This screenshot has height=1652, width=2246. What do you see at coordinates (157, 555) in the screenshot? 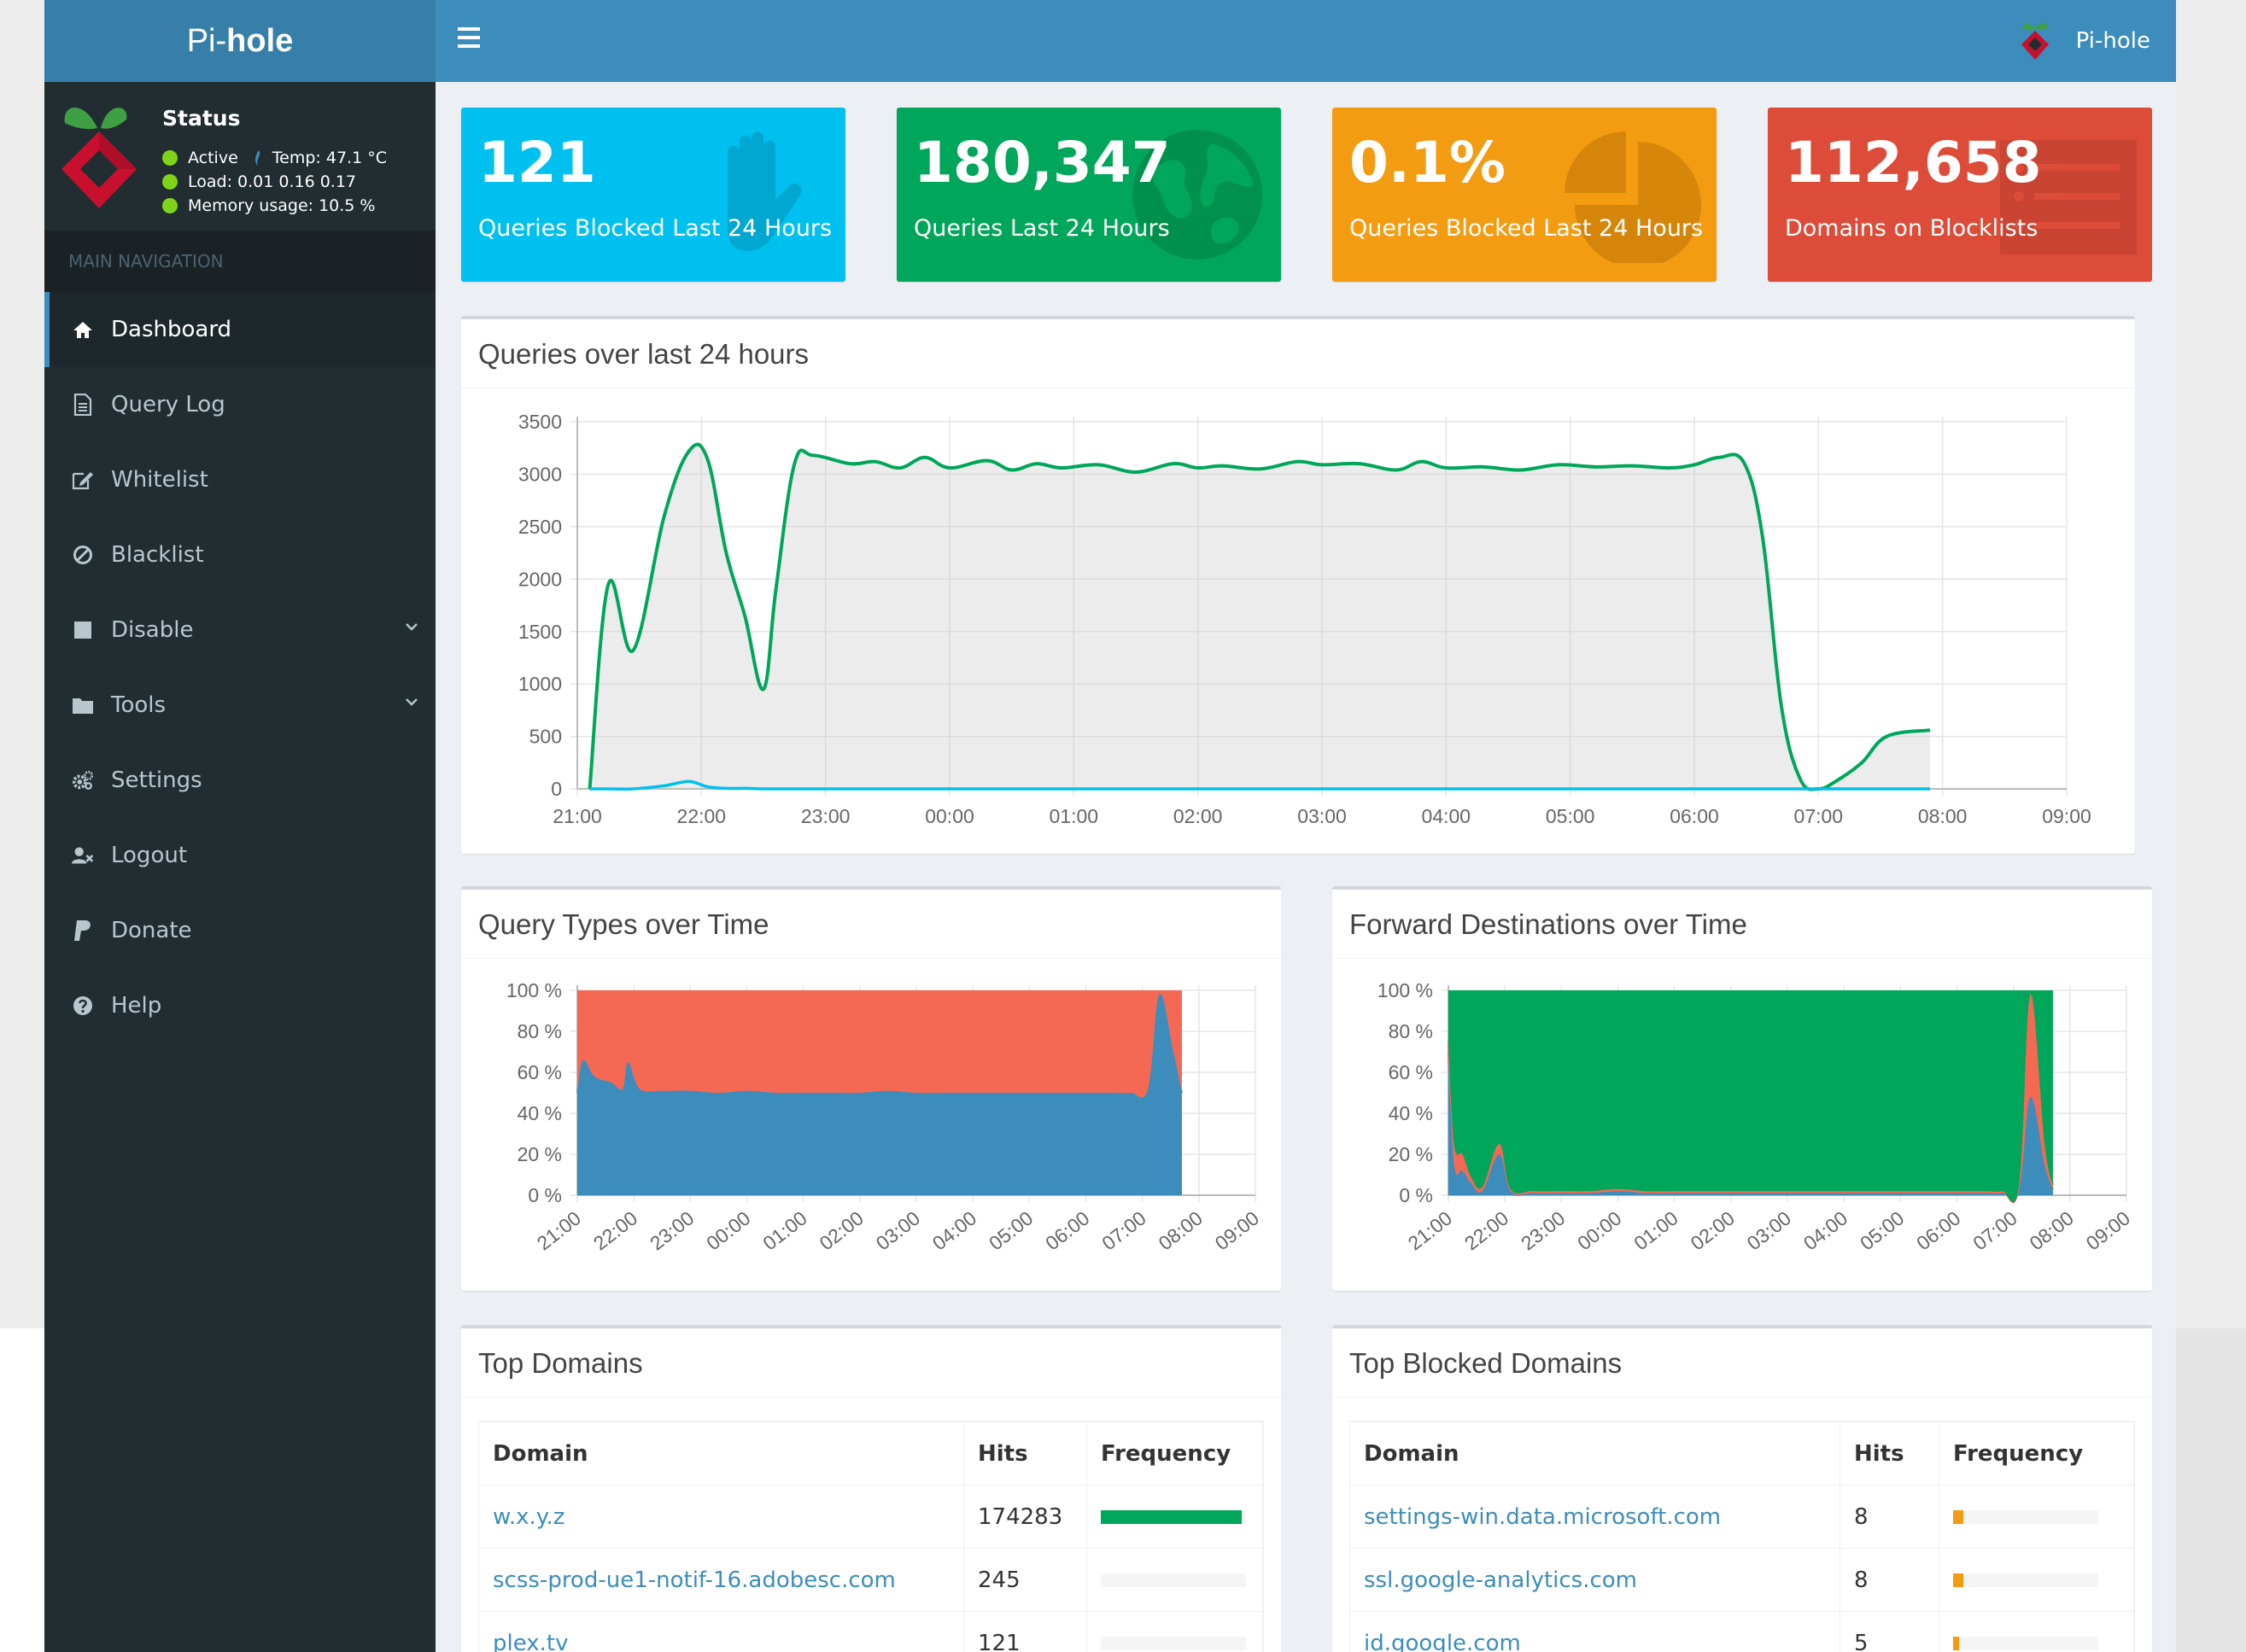
I see `sidebar-item-label: Blacklist` at bounding box center [157, 555].